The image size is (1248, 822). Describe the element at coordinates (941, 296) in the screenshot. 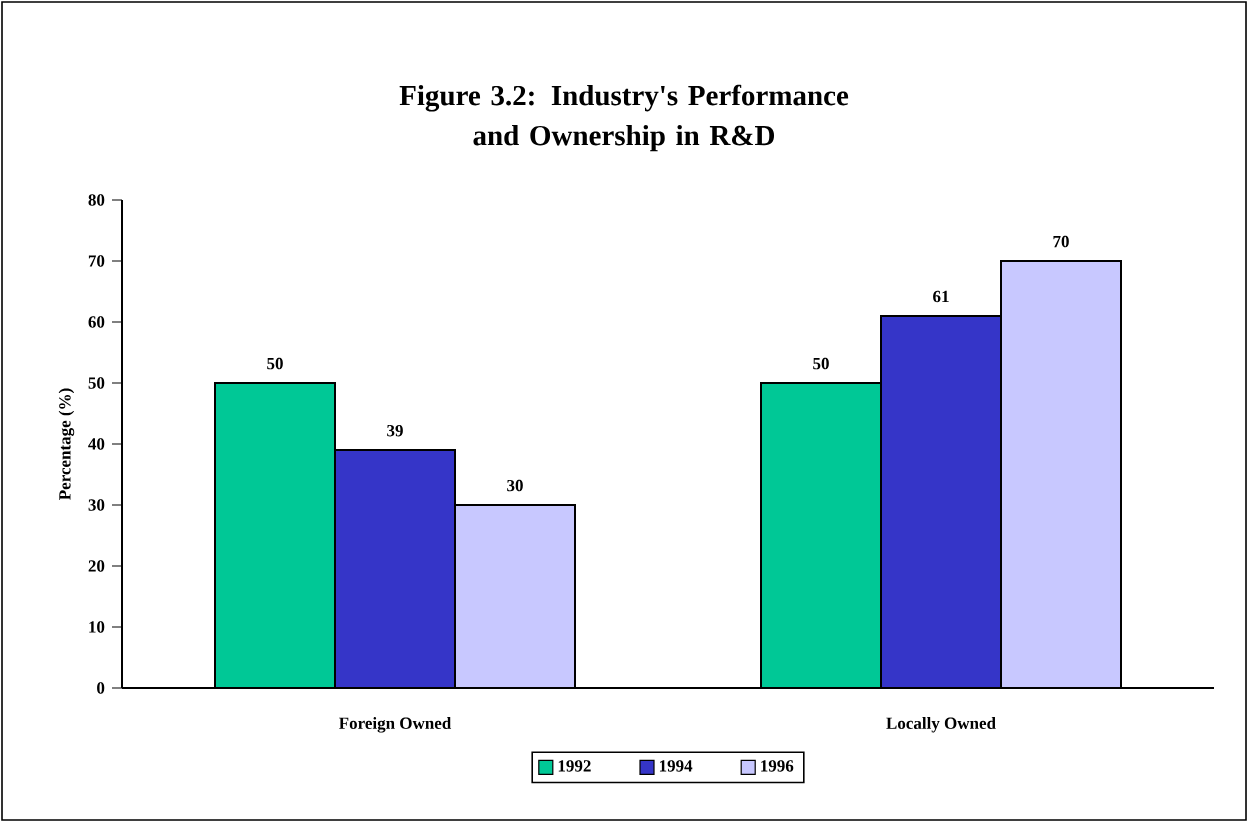

I see `data-label: 61` at that location.